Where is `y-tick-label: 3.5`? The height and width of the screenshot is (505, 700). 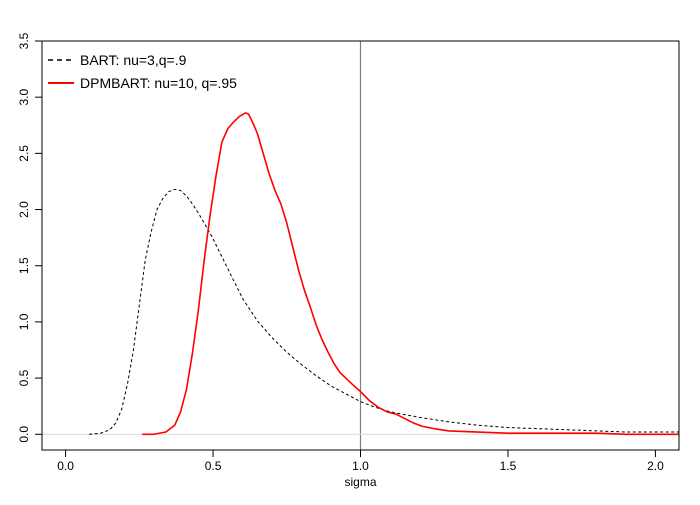 y-tick-label: 3.5 is located at coordinates (24, 40).